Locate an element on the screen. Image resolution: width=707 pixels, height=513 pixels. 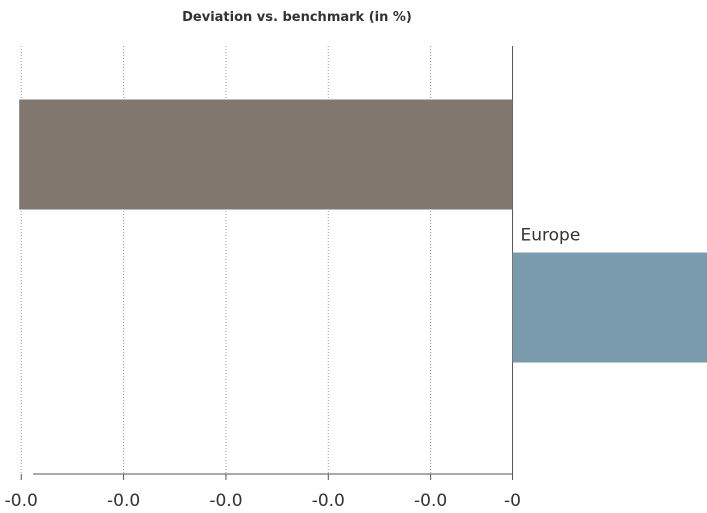
bar is located at coordinates (609, 307).